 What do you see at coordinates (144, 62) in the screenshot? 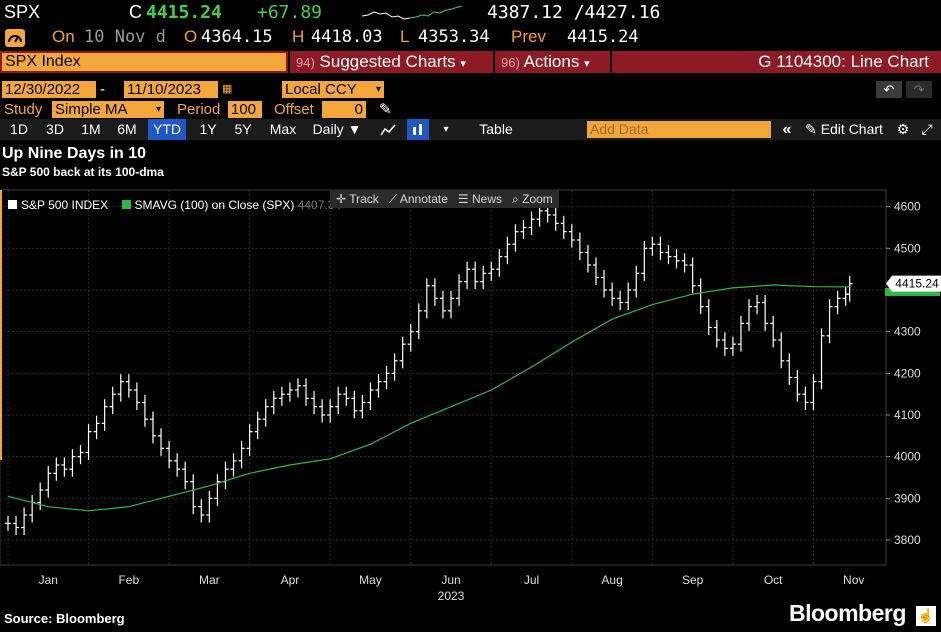
I see `security-field: SPX Index` at bounding box center [144, 62].